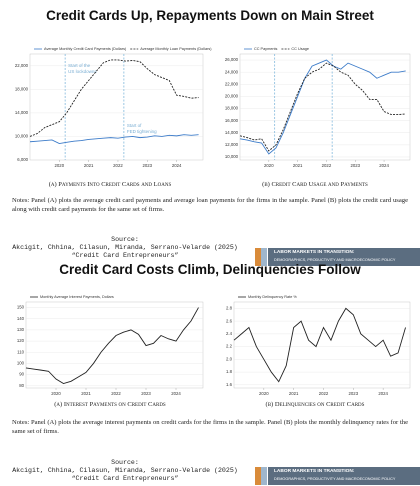 The width and height of the screenshot is (420, 486). I want to click on y-tick-label: 90, so click(21, 374).